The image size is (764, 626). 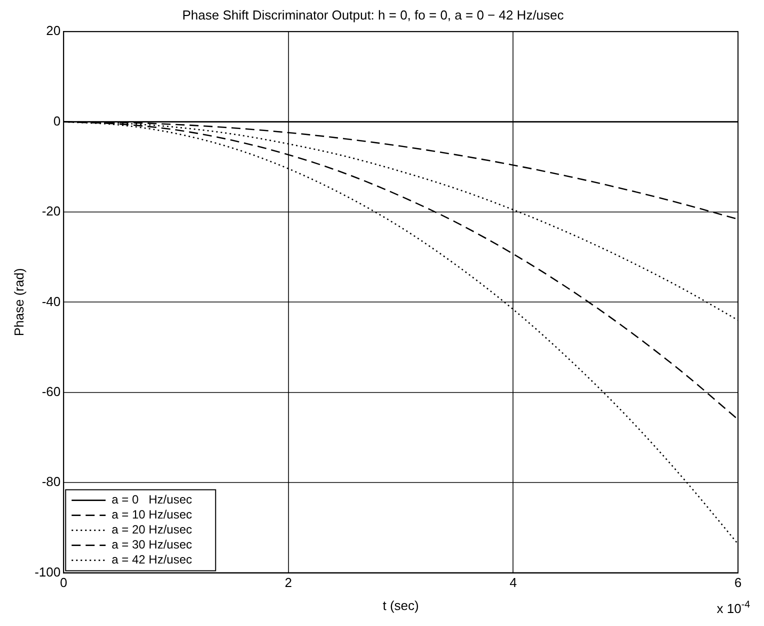 I want to click on y-tick-label: -100, so click(x=47, y=572).